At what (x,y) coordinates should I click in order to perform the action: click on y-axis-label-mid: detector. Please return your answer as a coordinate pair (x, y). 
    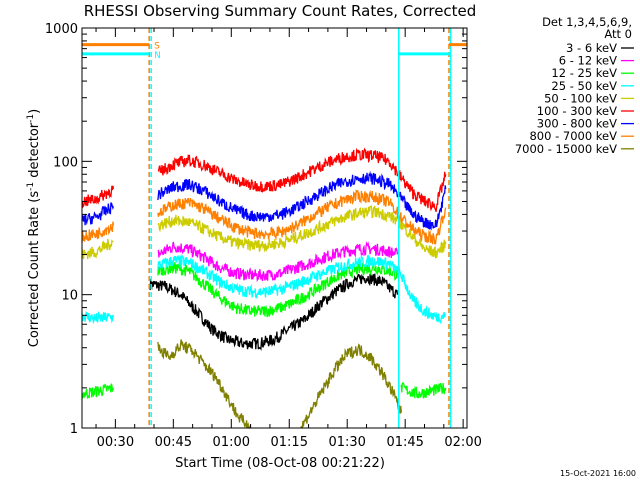
    Looking at the image, I should click on (34, 152).